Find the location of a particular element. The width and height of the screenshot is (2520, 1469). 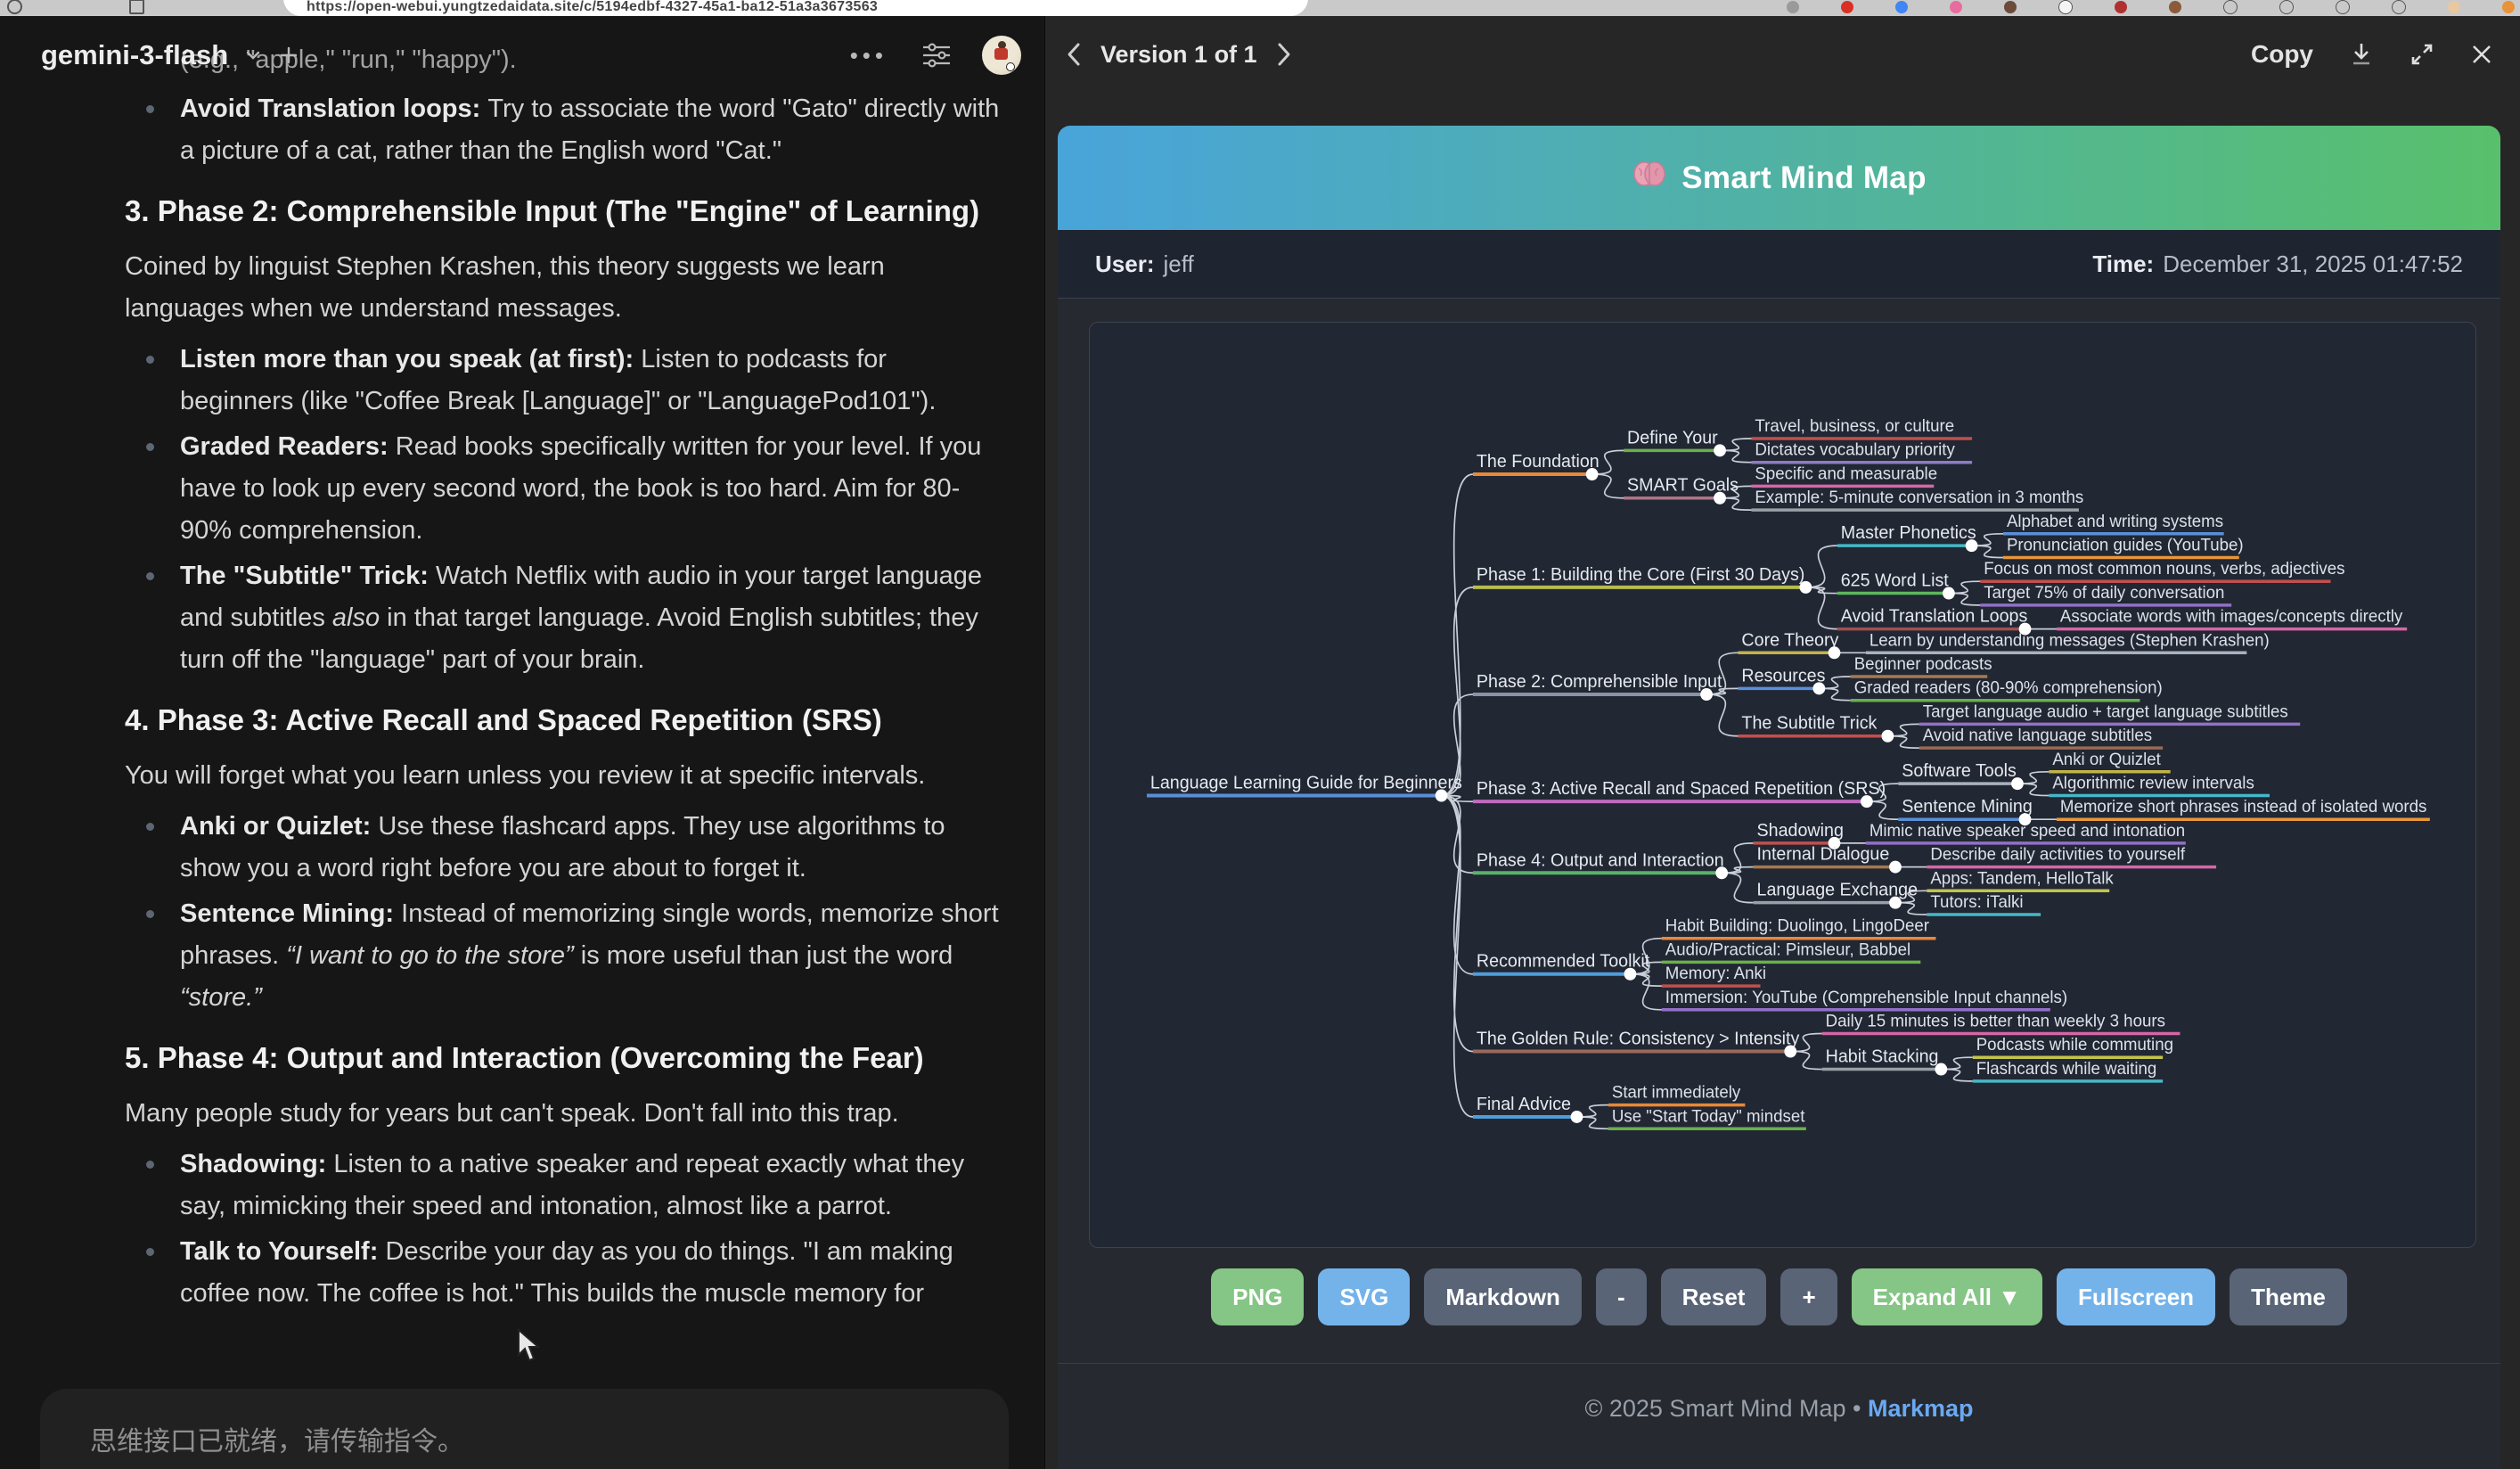

model-selector: gemini-3-flash is located at coordinates (135, 54).